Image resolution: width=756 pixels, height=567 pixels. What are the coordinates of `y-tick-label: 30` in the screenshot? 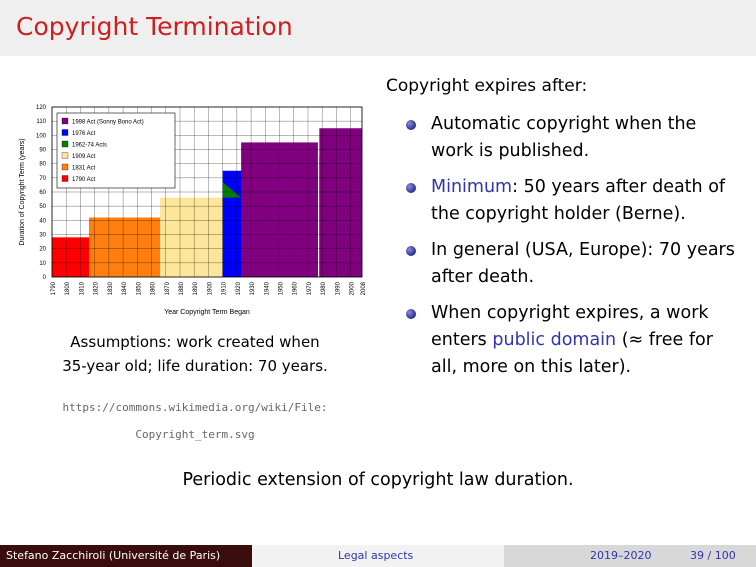 It's located at (42, 236).